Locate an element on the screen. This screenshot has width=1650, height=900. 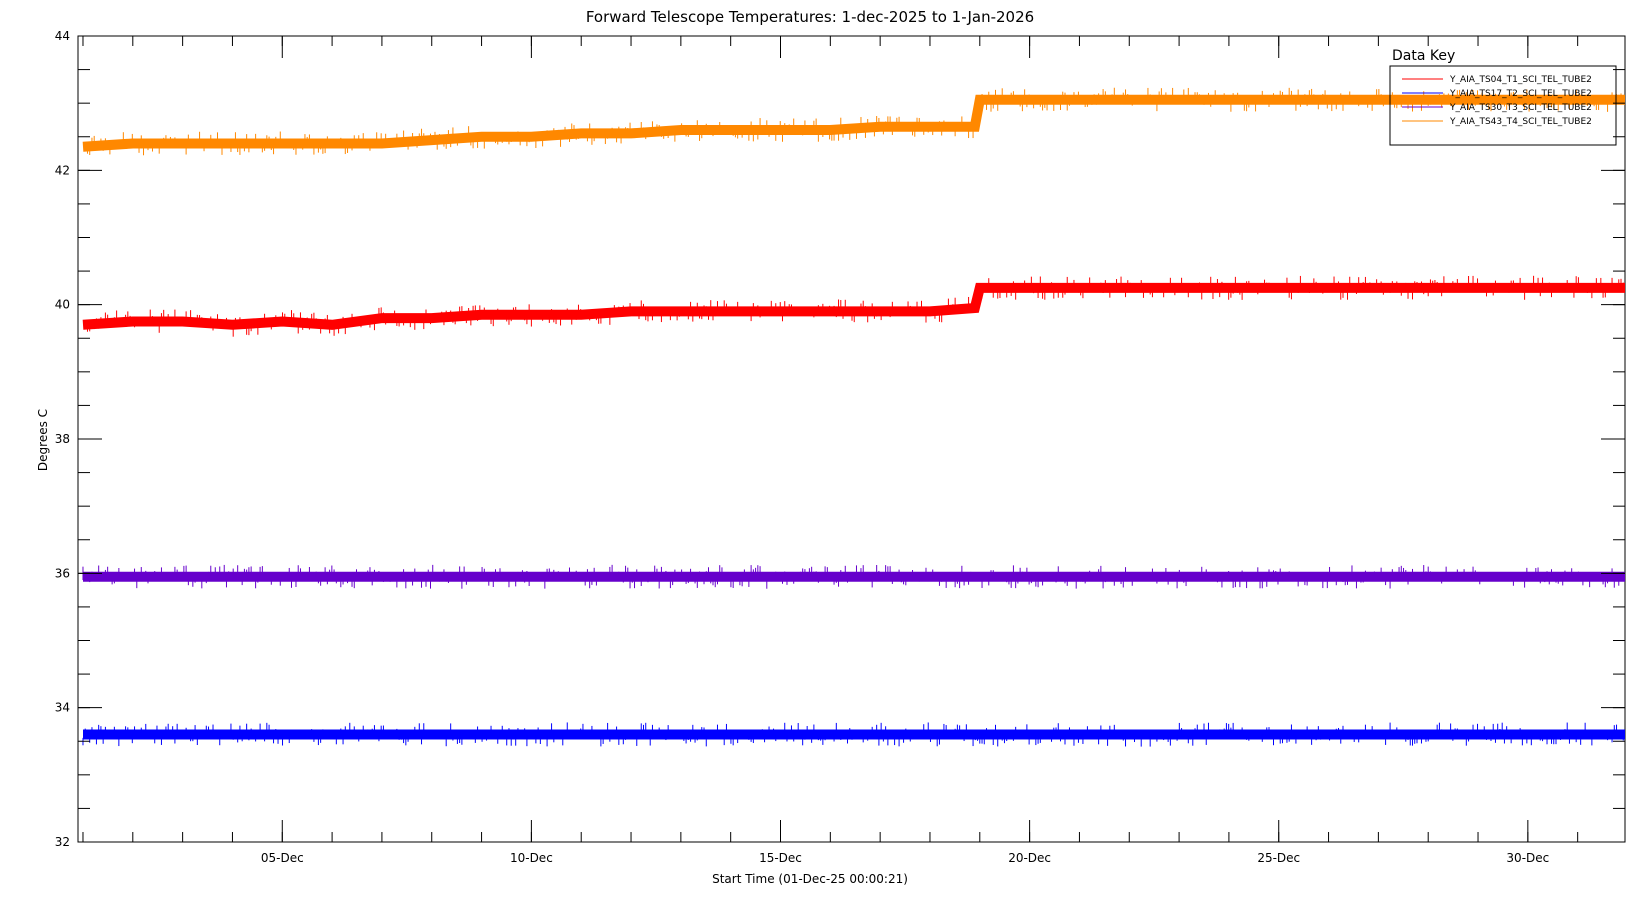
legend-entry: Y_AIA_TS04_T1_SCI_TEL_TUBE2 is located at coordinates (1520, 80).